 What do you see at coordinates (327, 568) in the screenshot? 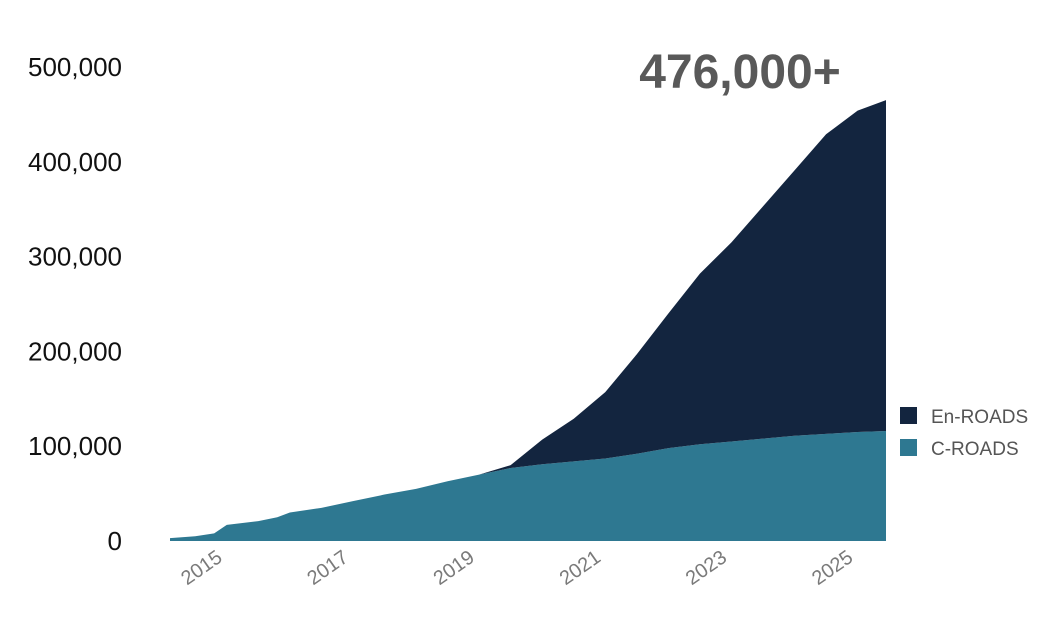
I see `x-tick-label: 2017` at bounding box center [327, 568].